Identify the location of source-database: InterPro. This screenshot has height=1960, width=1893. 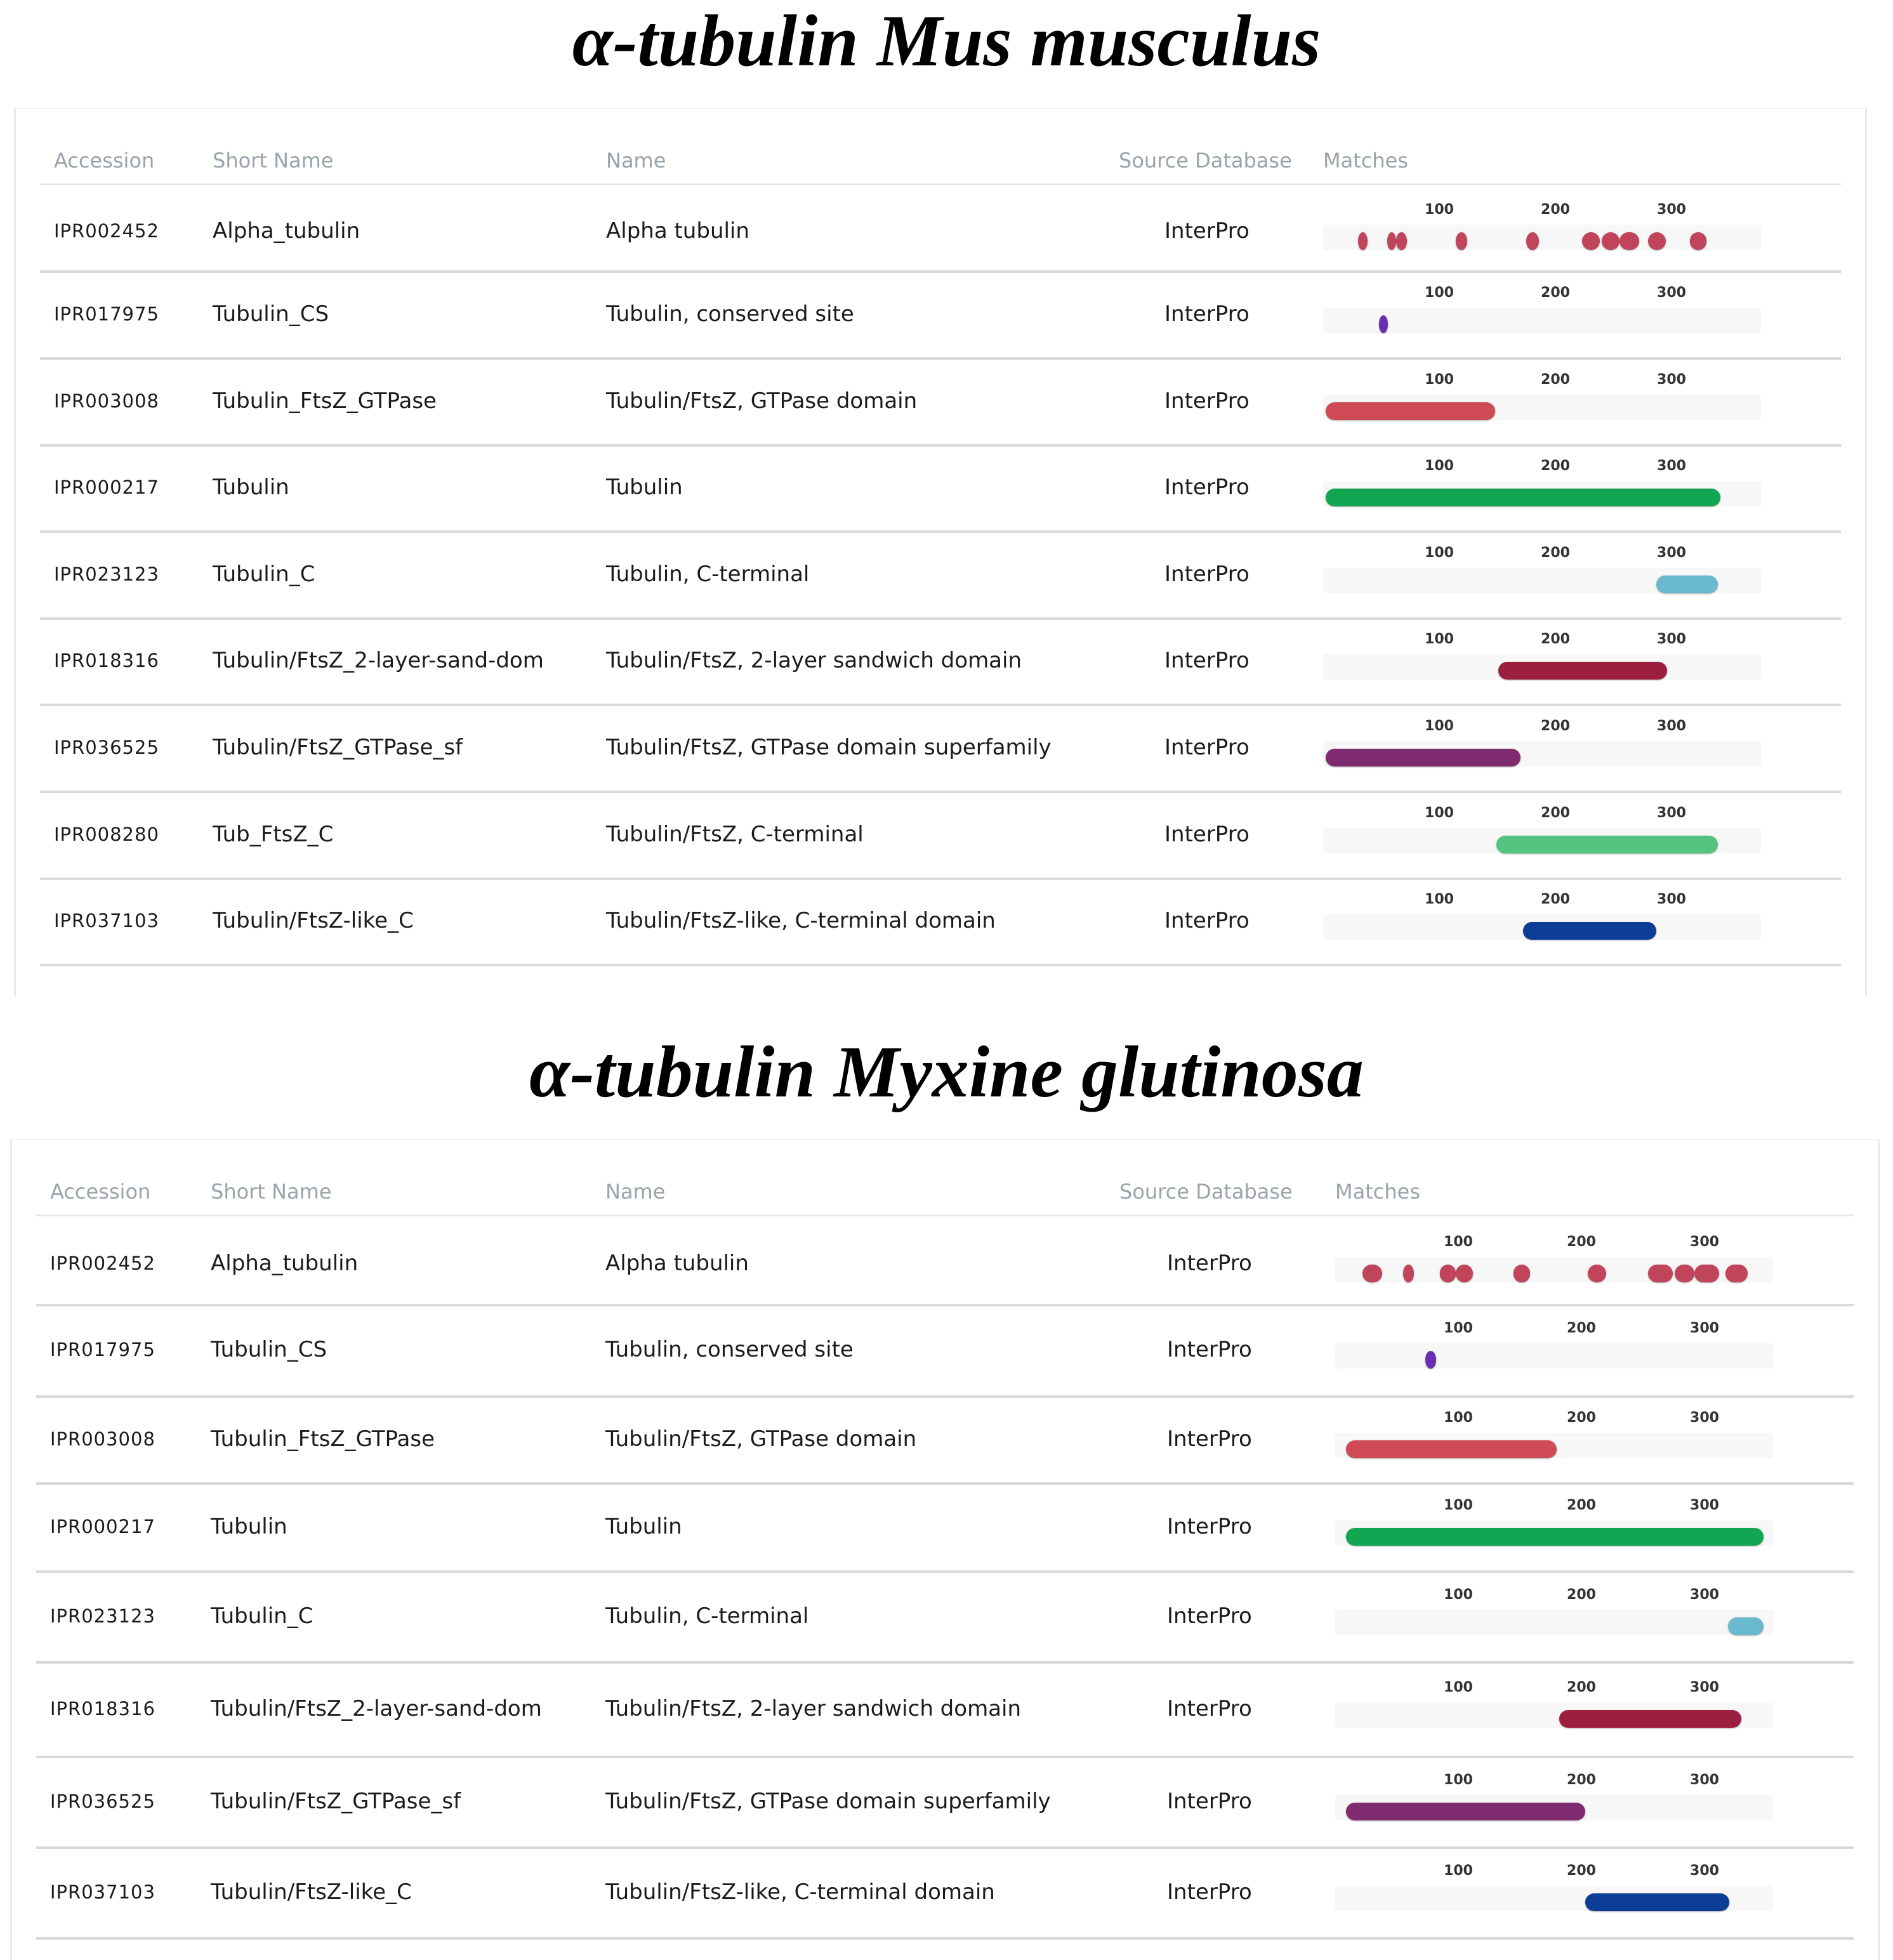
(1207, 574).